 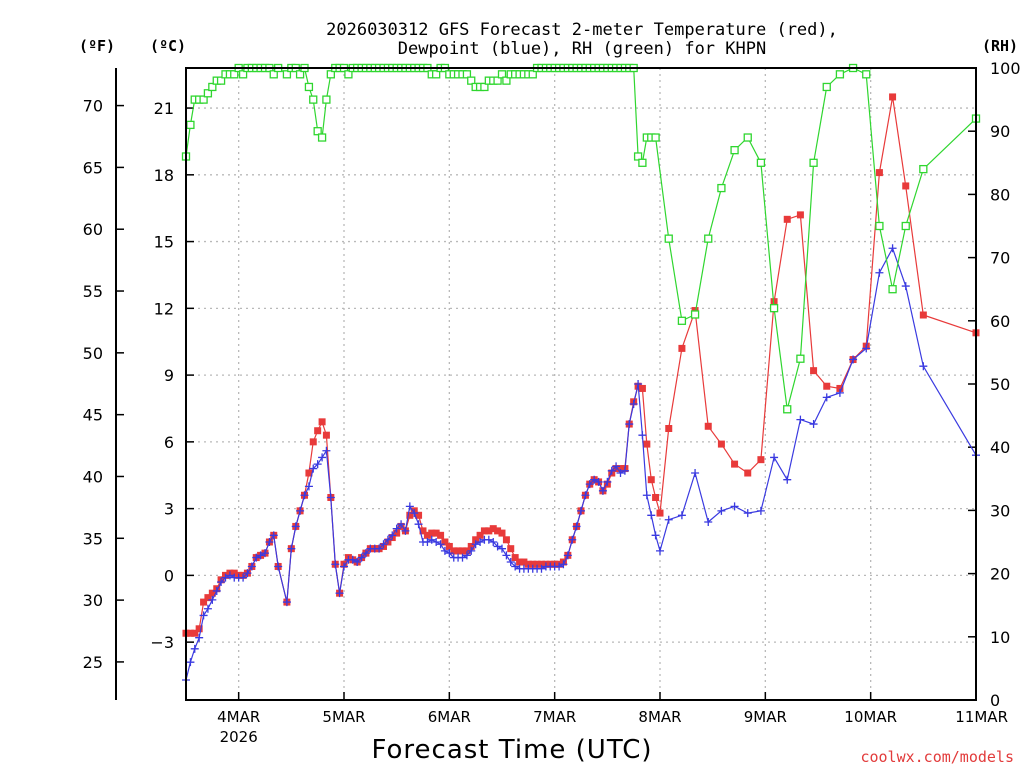 I want to click on rh-tick-label: 20, so click(x=1000, y=574).